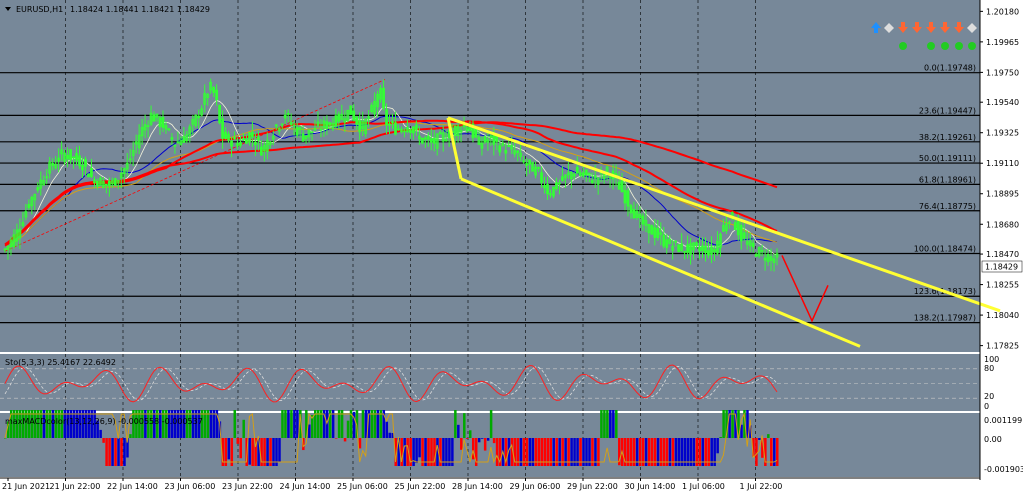  Describe the element at coordinates (454, 148) in the screenshot. I see `channel-connector` at that location.